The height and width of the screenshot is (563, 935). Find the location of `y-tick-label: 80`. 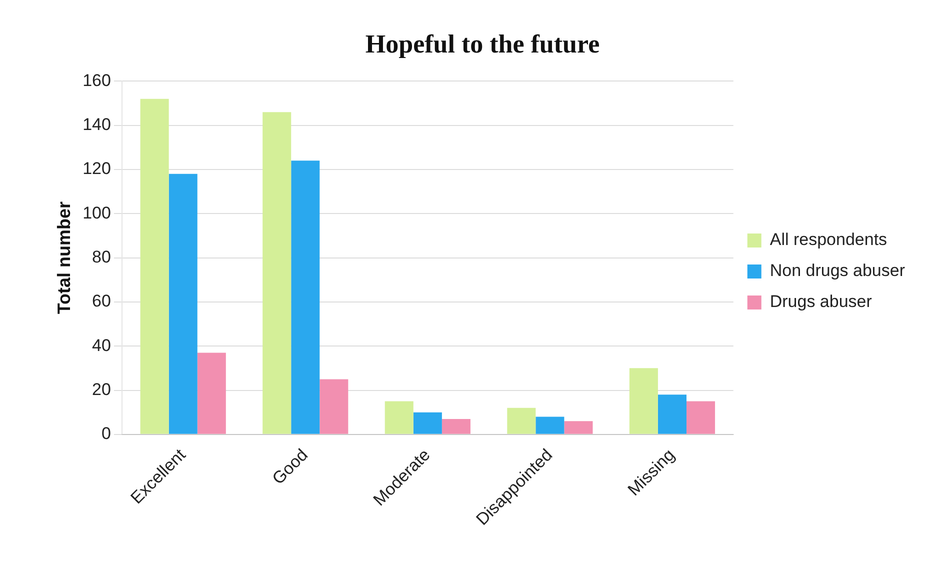

y-tick-label: 80 is located at coordinates (101, 256).